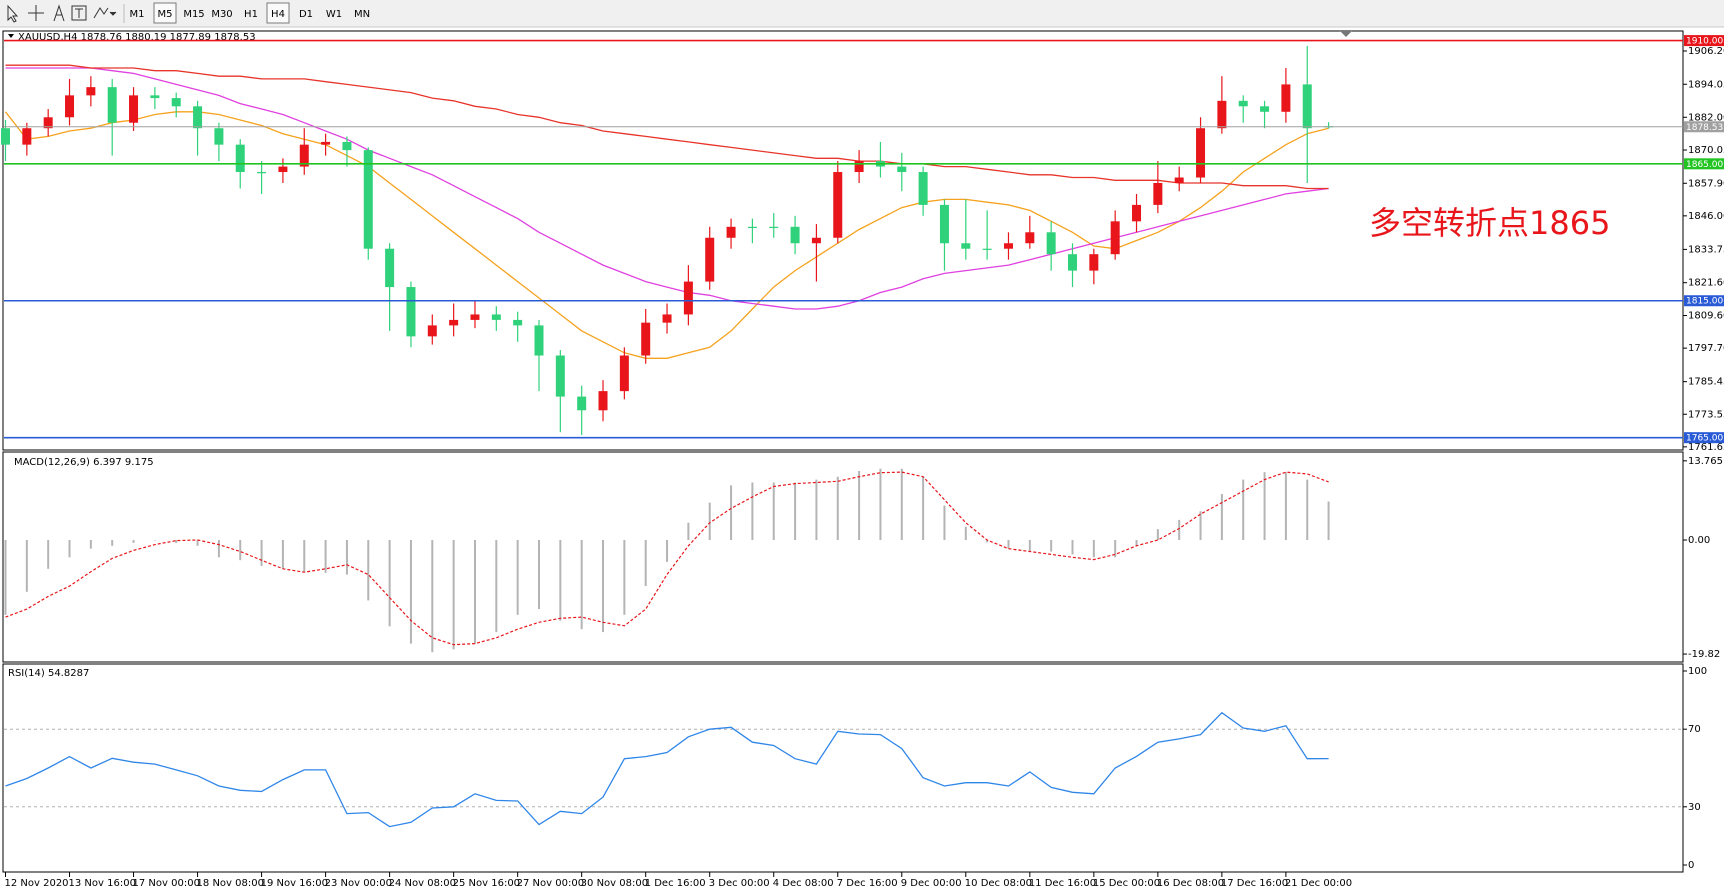  What do you see at coordinates (1694, 807) in the screenshot?
I see `y-tick-label: 30` at bounding box center [1694, 807].